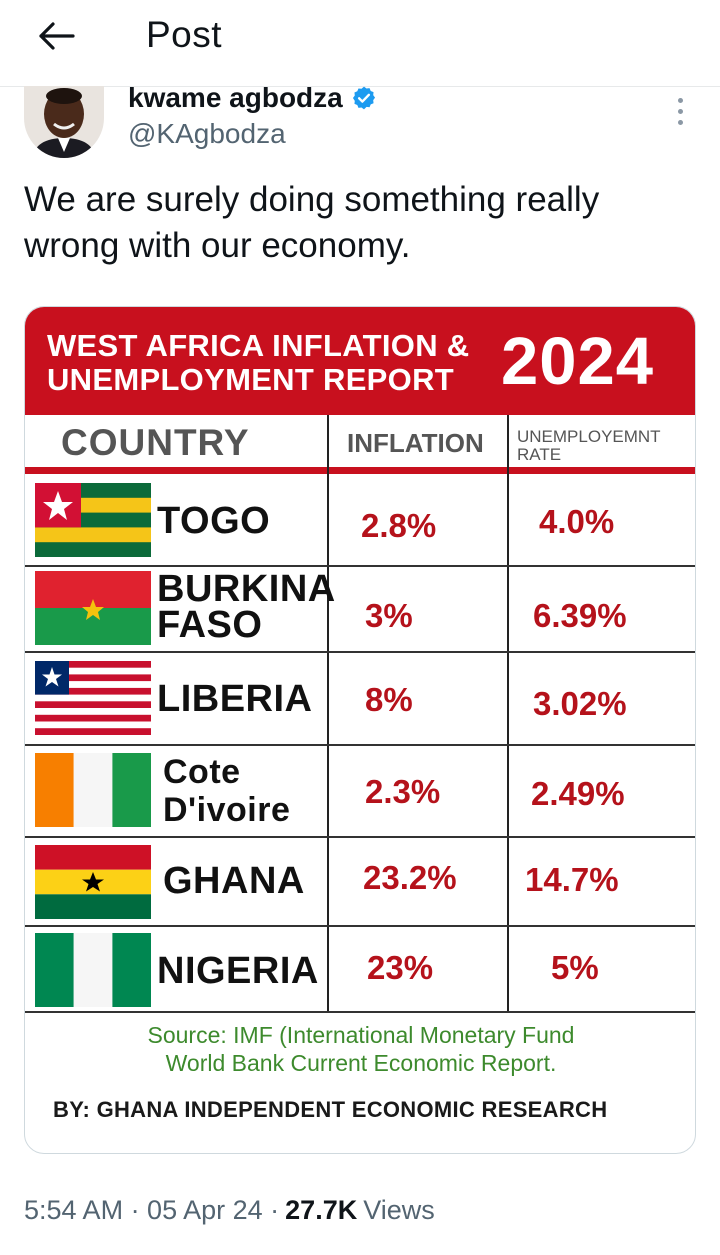  I want to click on column-header-unemployment-line1: UNEMPLOYEMNT, so click(589, 436).